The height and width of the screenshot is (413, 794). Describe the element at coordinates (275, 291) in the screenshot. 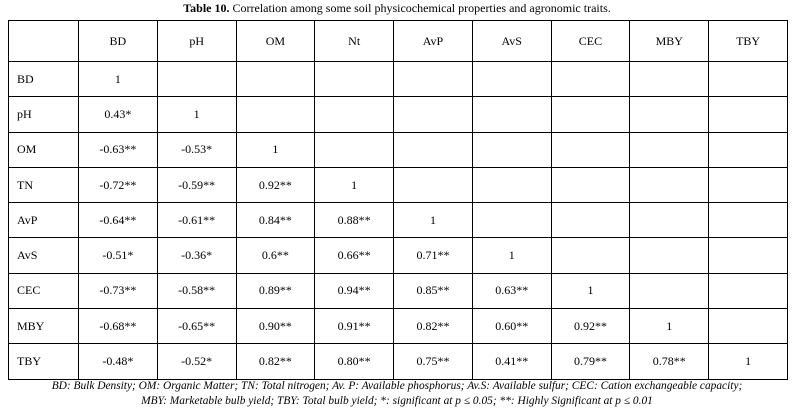

I see `table-cell: 0.89**` at that location.